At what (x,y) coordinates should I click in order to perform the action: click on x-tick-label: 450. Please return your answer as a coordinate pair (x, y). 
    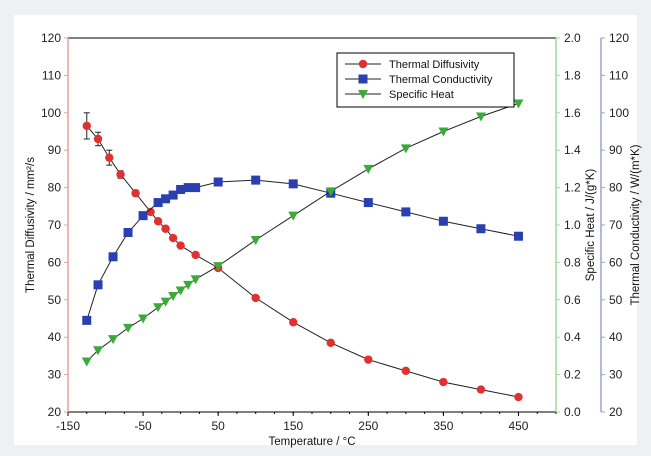
    Looking at the image, I should click on (518, 426).